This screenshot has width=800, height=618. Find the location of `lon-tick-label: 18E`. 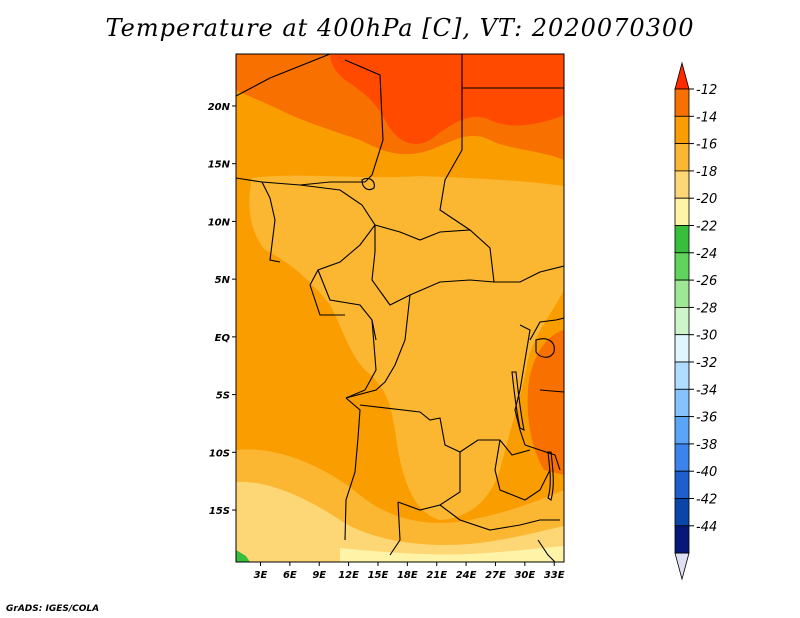

lon-tick-label: 18E is located at coordinates (407, 575).